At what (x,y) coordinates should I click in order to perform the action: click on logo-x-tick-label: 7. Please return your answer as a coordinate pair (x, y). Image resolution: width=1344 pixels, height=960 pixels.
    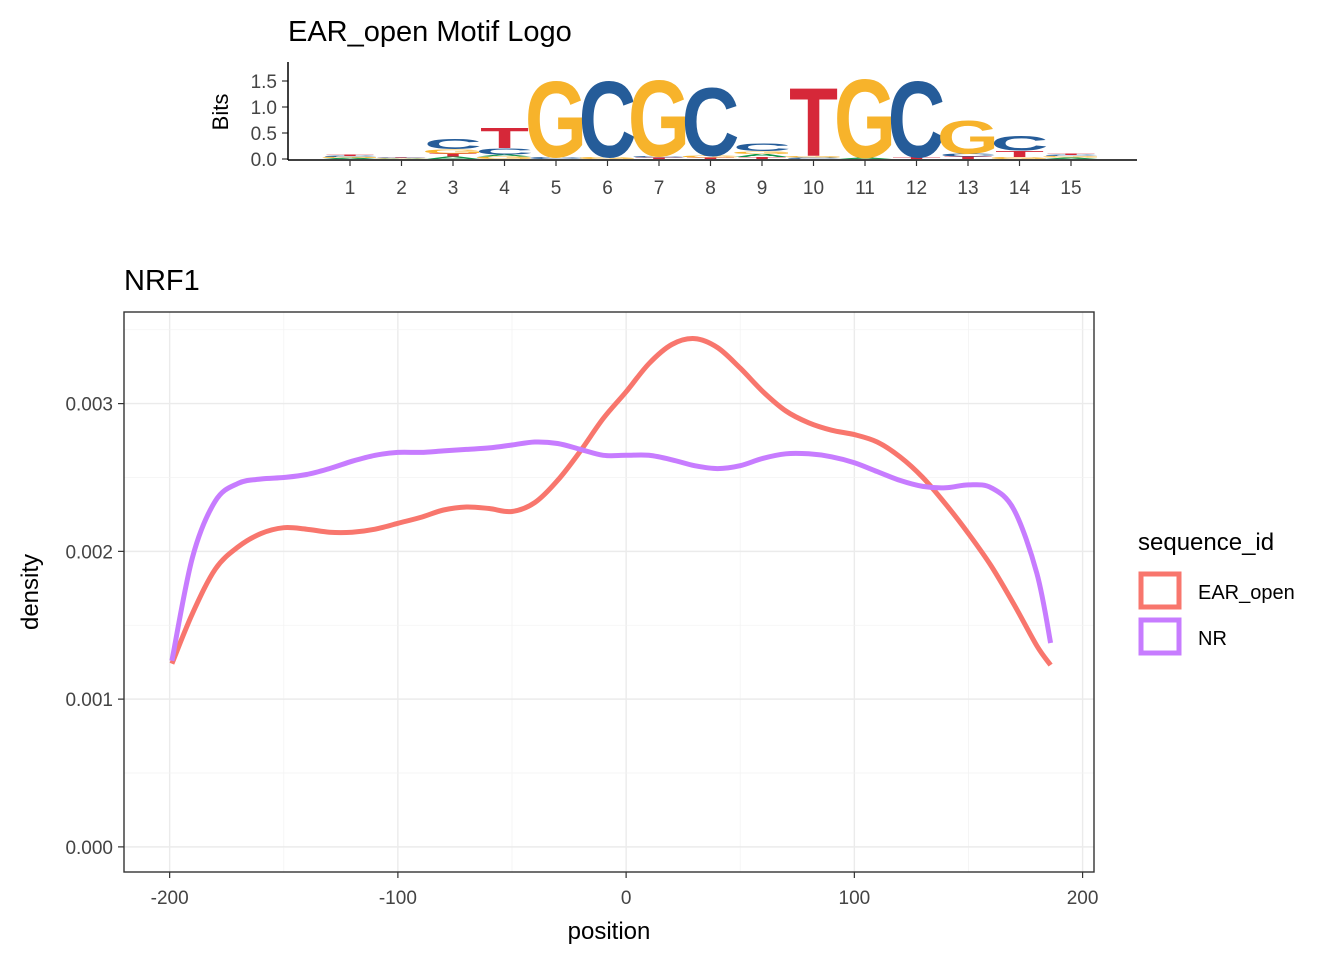
    Looking at the image, I should click on (659, 188).